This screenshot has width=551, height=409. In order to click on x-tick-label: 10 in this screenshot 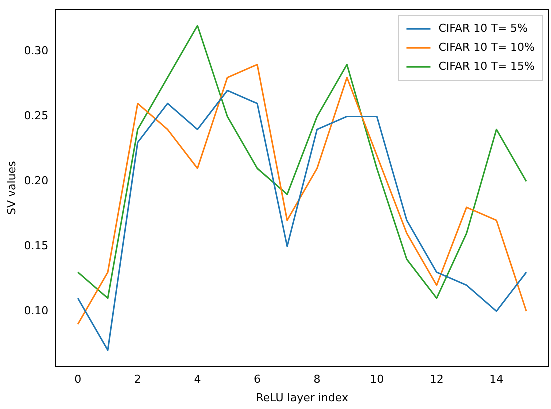, I will do `click(377, 379)`.